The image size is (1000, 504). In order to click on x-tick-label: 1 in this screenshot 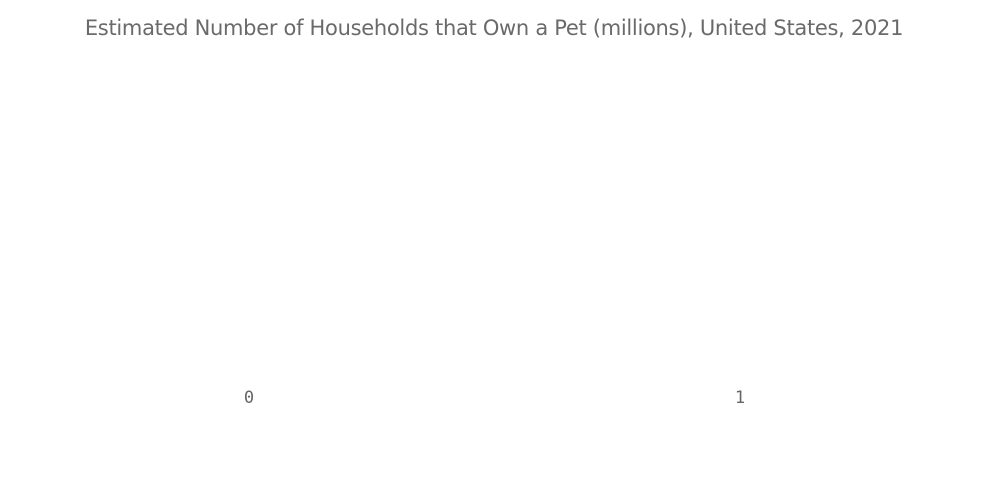, I will do `click(740, 398)`.